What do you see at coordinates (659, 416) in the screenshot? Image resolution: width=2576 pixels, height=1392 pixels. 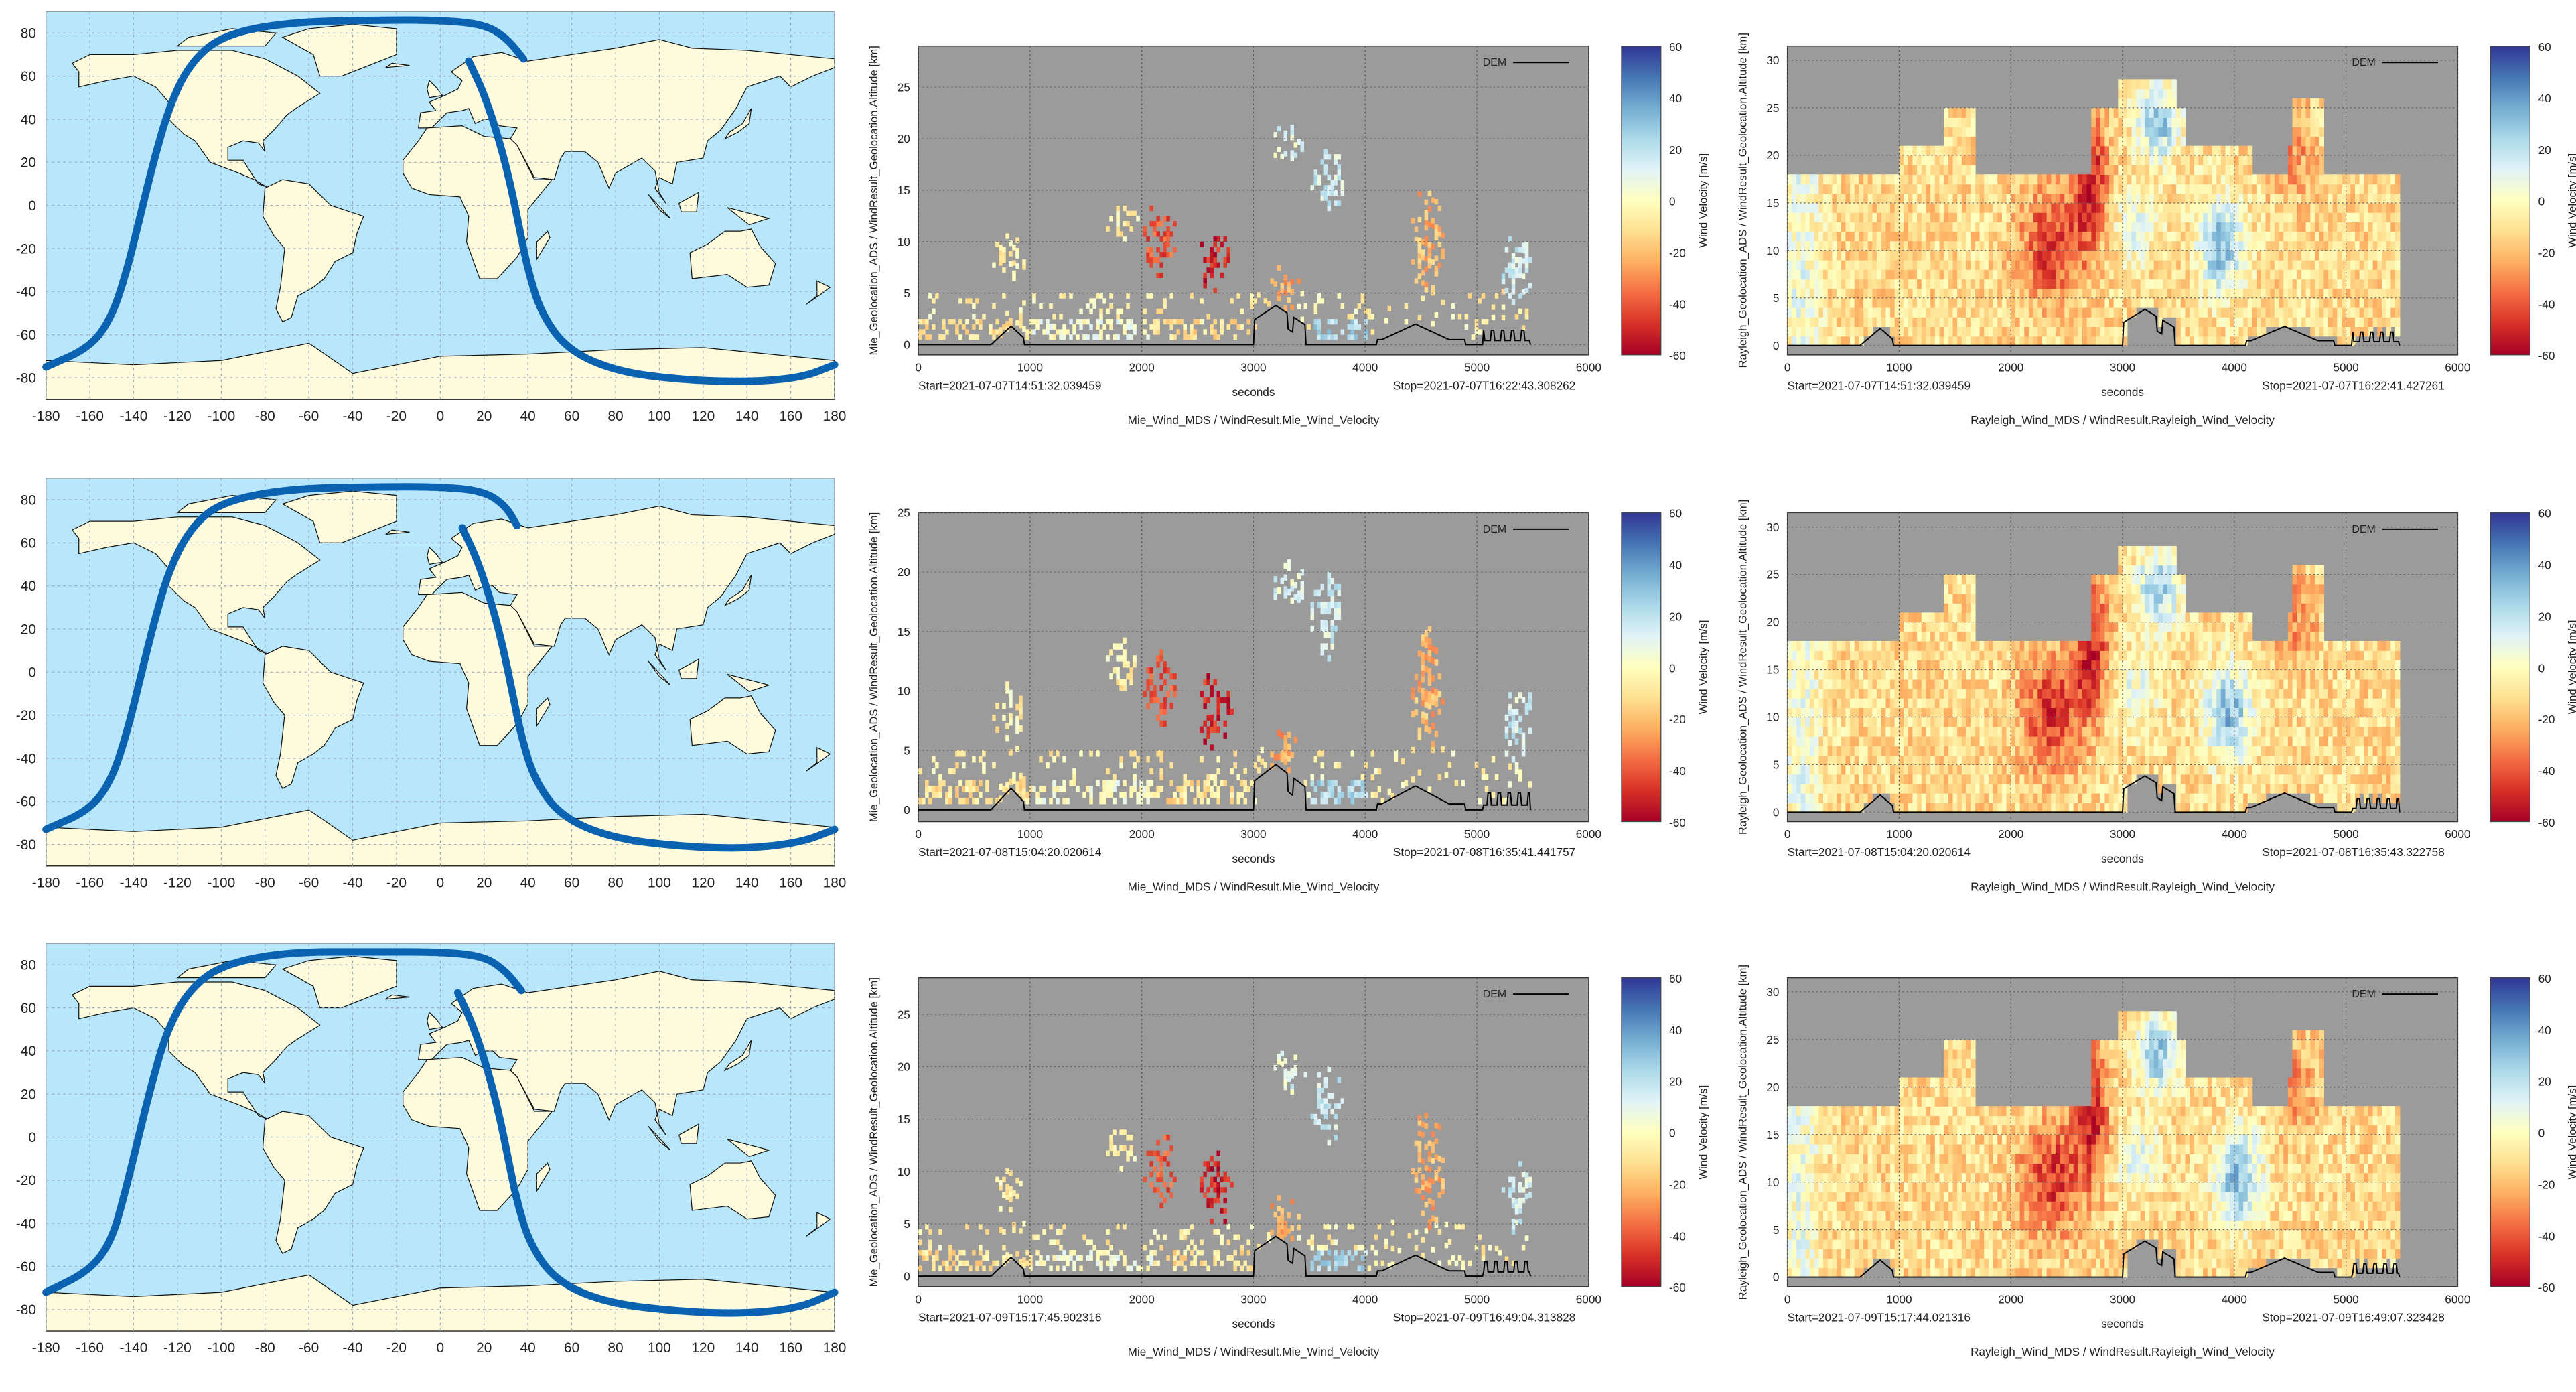 I see `lon-tick-label: 100` at bounding box center [659, 416].